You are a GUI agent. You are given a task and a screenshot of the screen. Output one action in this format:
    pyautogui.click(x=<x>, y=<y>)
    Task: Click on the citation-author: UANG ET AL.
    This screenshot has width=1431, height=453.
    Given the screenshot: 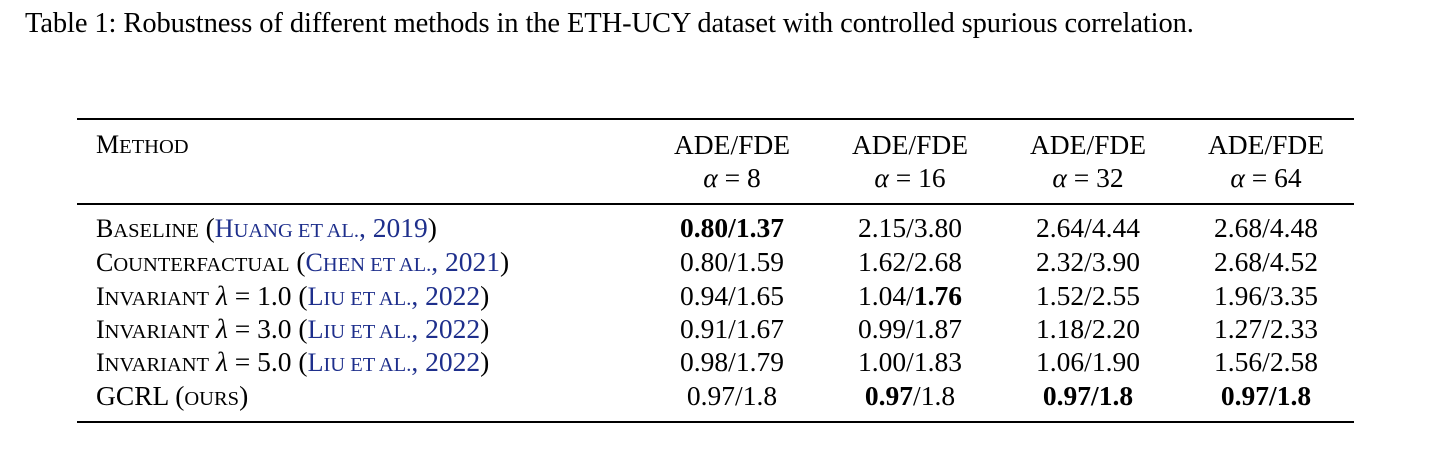 What is the action you would take?
    pyautogui.click(x=296, y=231)
    